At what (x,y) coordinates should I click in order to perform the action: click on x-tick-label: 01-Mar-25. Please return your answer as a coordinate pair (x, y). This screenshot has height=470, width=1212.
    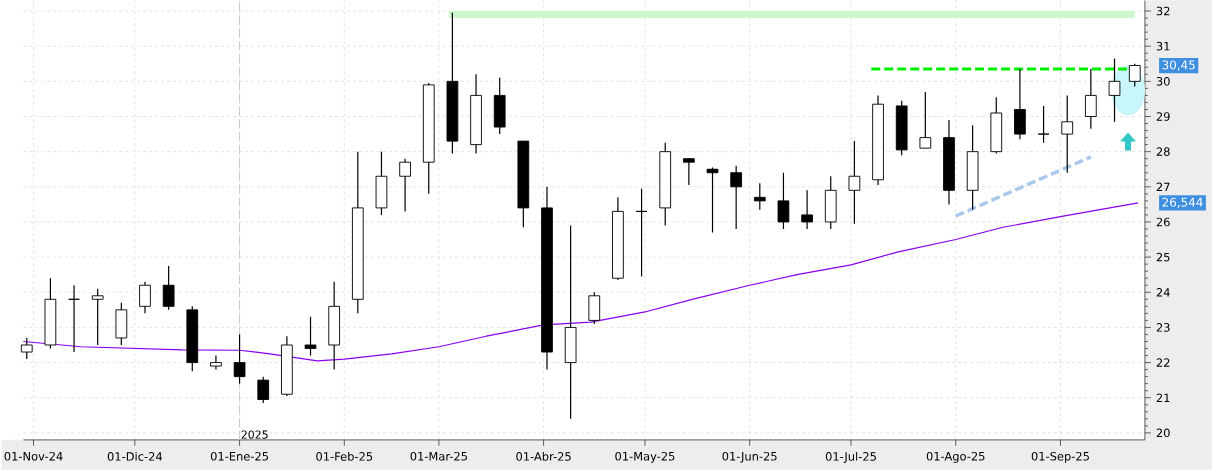
    Looking at the image, I should click on (438, 456).